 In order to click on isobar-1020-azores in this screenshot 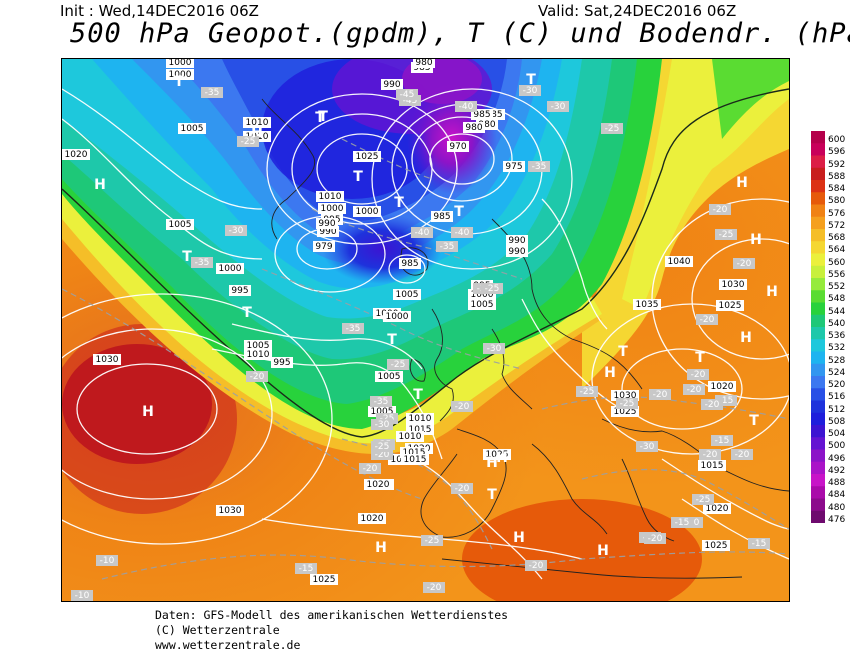, I will do `click(197, 419)`.